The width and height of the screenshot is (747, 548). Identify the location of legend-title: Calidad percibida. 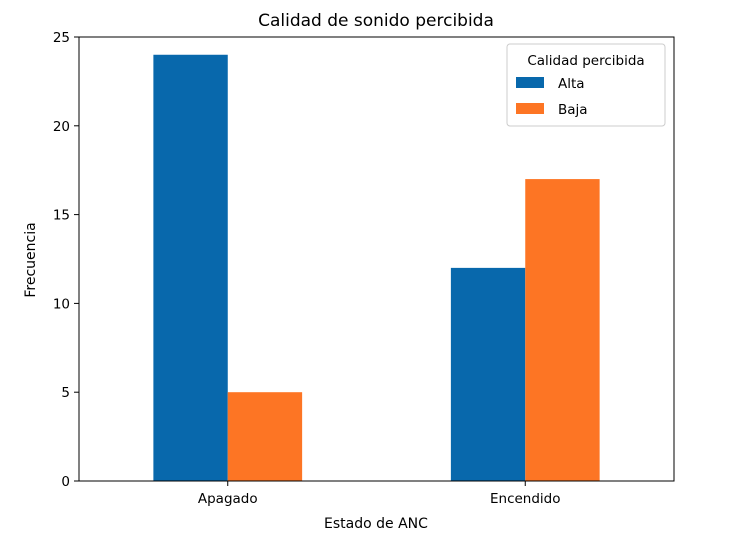
(585, 61).